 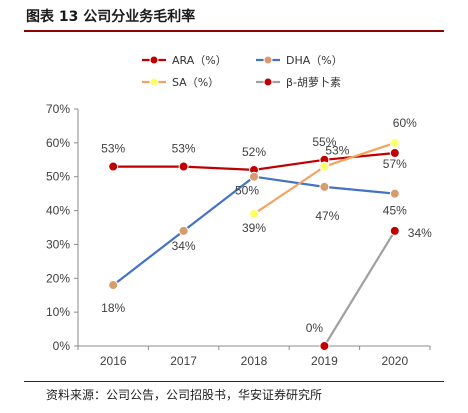 What do you see at coordinates (58, 109) in the screenshot?
I see `y-tick-label: 70%` at bounding box center [58, 109].